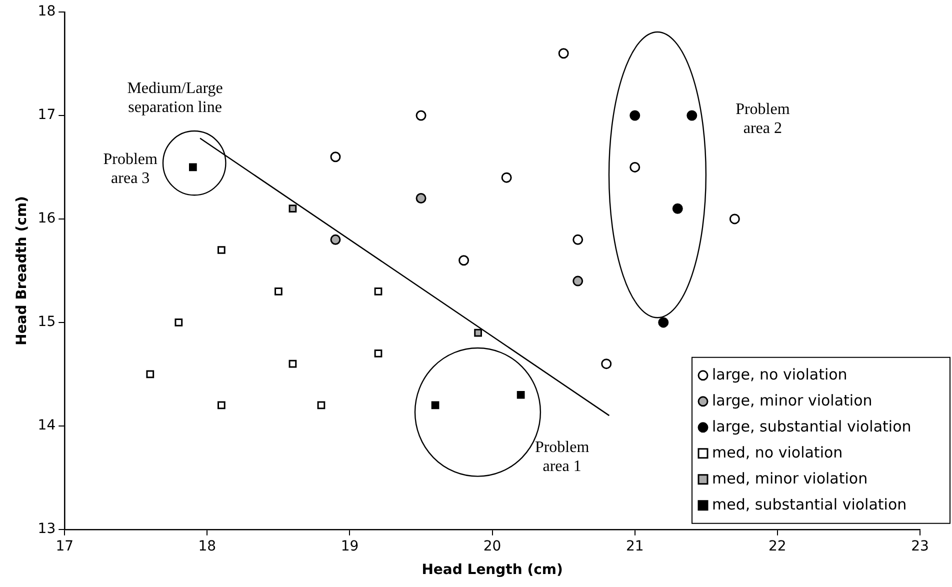 This screenshot has height=587, width=952. What do you see at coordinates (130, 168) in the screenshot?
I see `annotation: Problem area 3` at bounding box center [130, 168].